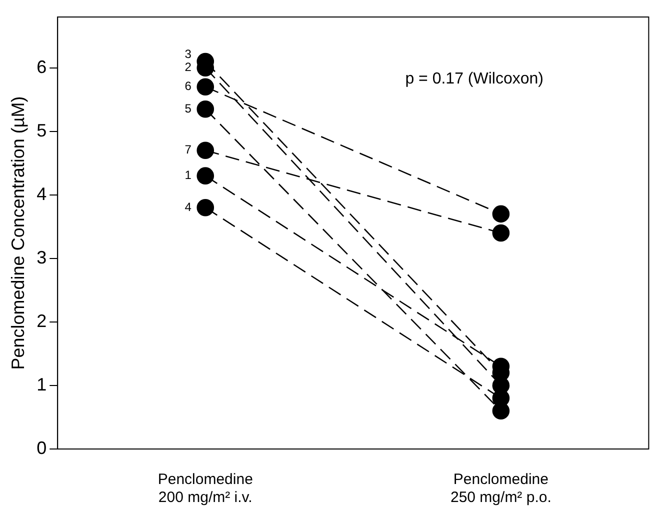 This screenshot has width=658, height=523. What do you see at coordinates (18, 233) in the screenshot?
I see `y-axis-title: Penclomedine Concentration (µM)` at bounding box center [18, 233].